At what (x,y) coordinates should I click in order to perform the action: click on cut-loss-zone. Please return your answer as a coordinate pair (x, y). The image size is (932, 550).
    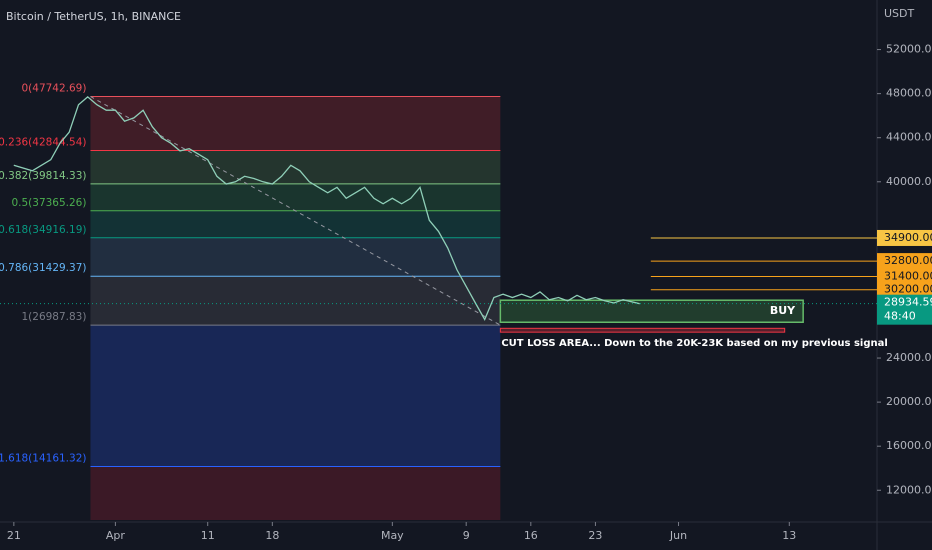
    Looking at the image, I should click on (642, 330).